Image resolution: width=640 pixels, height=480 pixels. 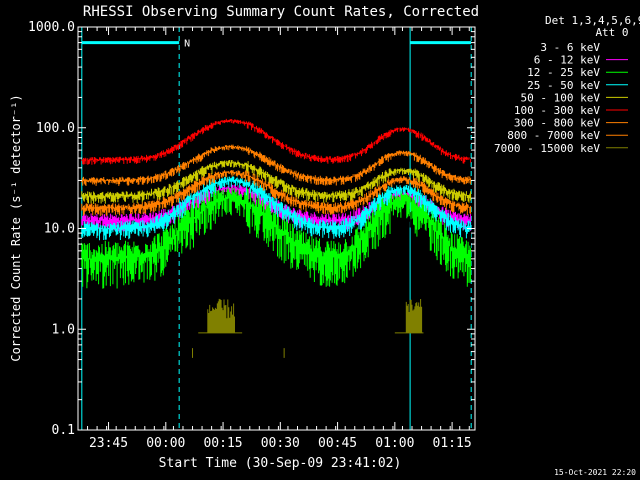 What do you see at coordinates (394, 443) in the screenshot?
I see `x-tick-label: 01:00` at bounding box center [394, 443].